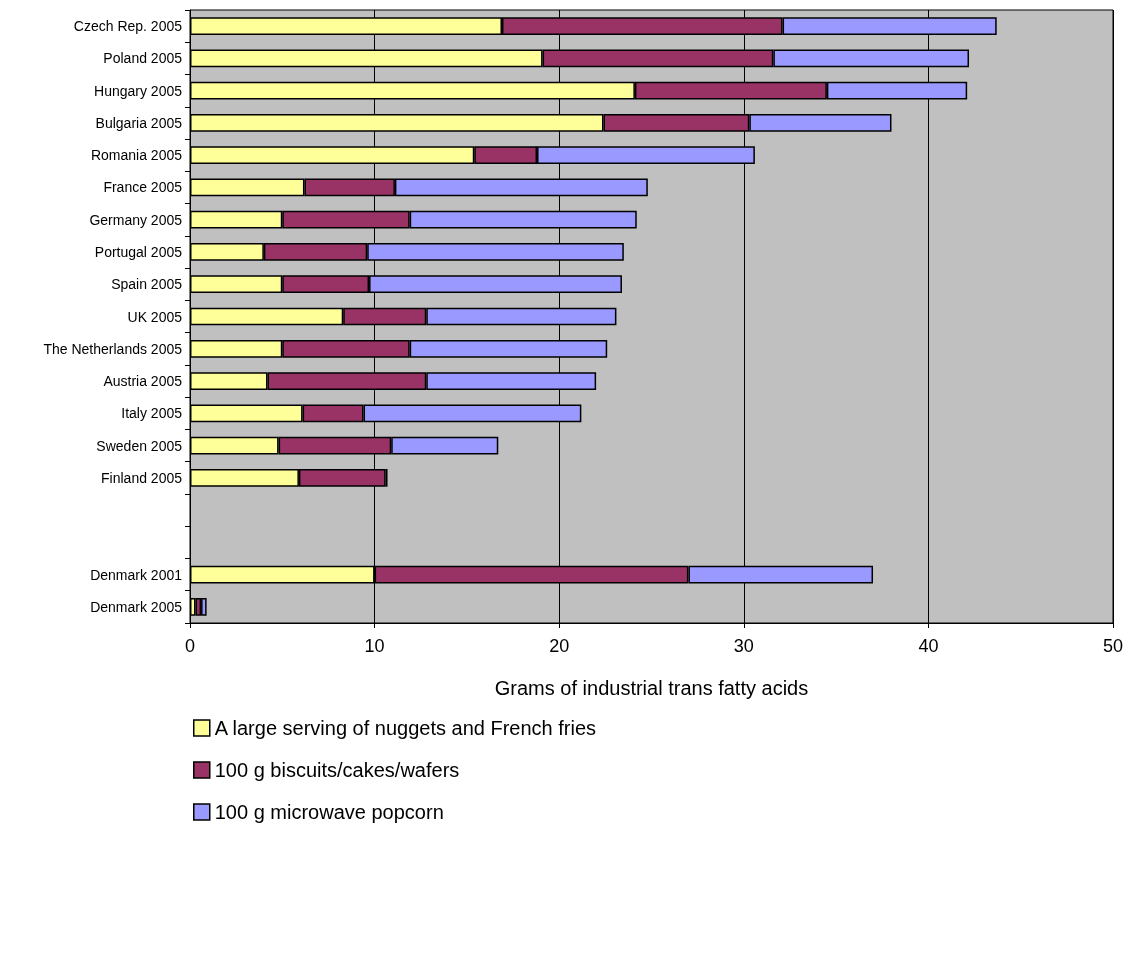  Describe the element at coordinates (190, 646) in the screenshot. I see `x-tick-label: 0` at that location.